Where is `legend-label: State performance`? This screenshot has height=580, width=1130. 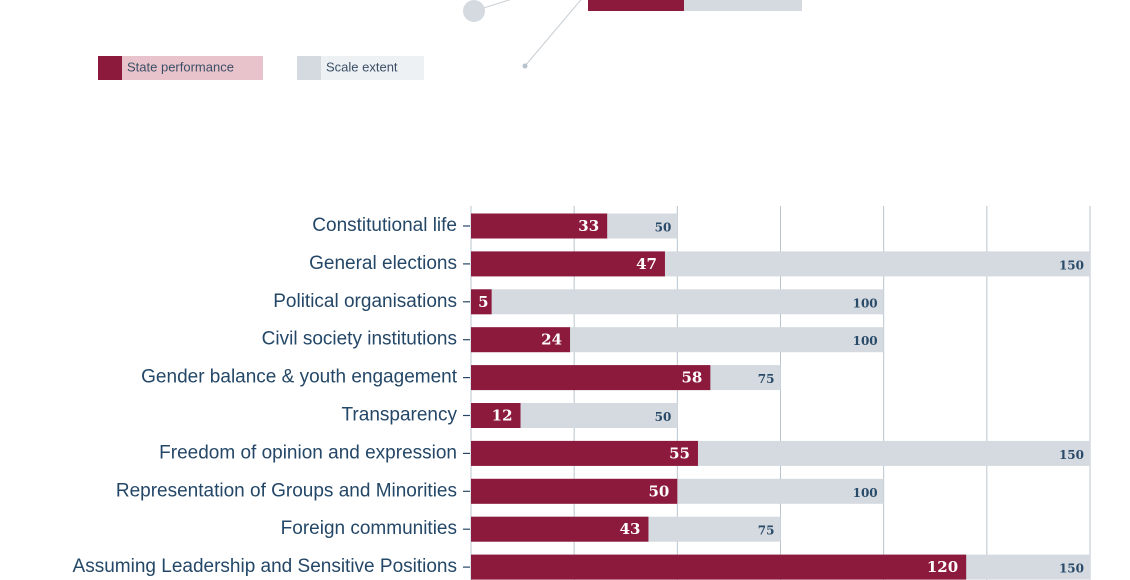
legend-label: State performance is located at coordinates (180, 66).